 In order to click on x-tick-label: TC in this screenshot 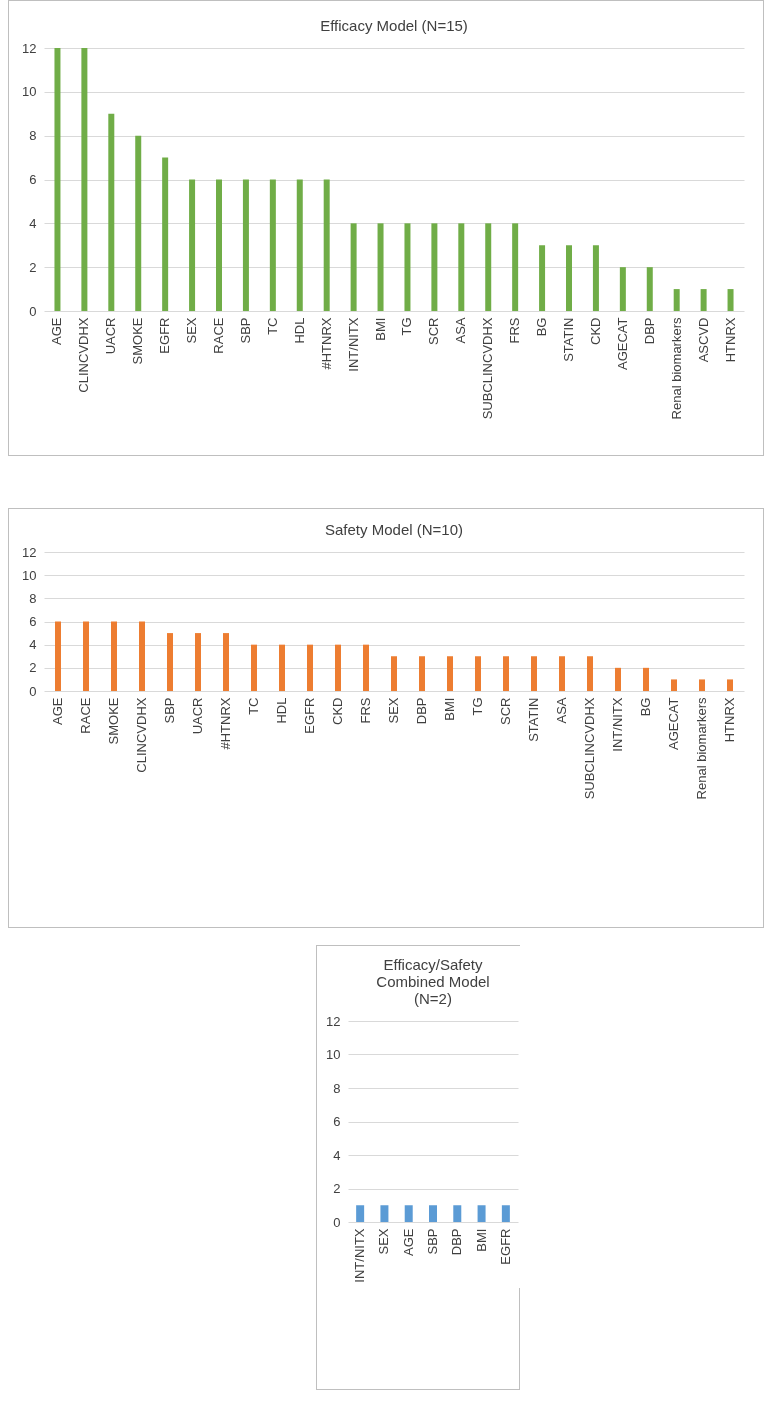, I will do `click(272, 326)`.